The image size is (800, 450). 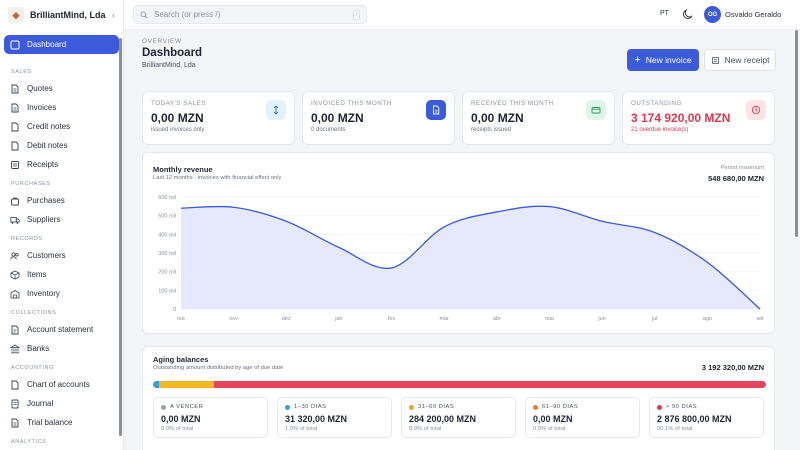 What do you see at coordinates (61, 219) in the screenshot?
I see `sidebar-item-suppliers: Suppliers` at bounding box center [61, 219].